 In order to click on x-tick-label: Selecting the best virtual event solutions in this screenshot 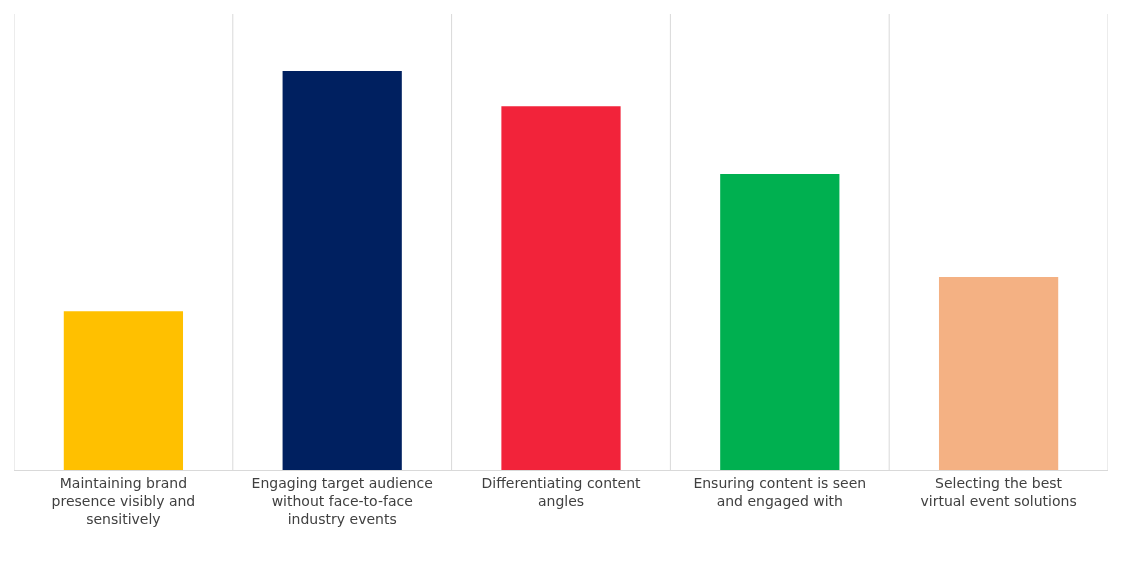, I will do `click(998, 491)`.